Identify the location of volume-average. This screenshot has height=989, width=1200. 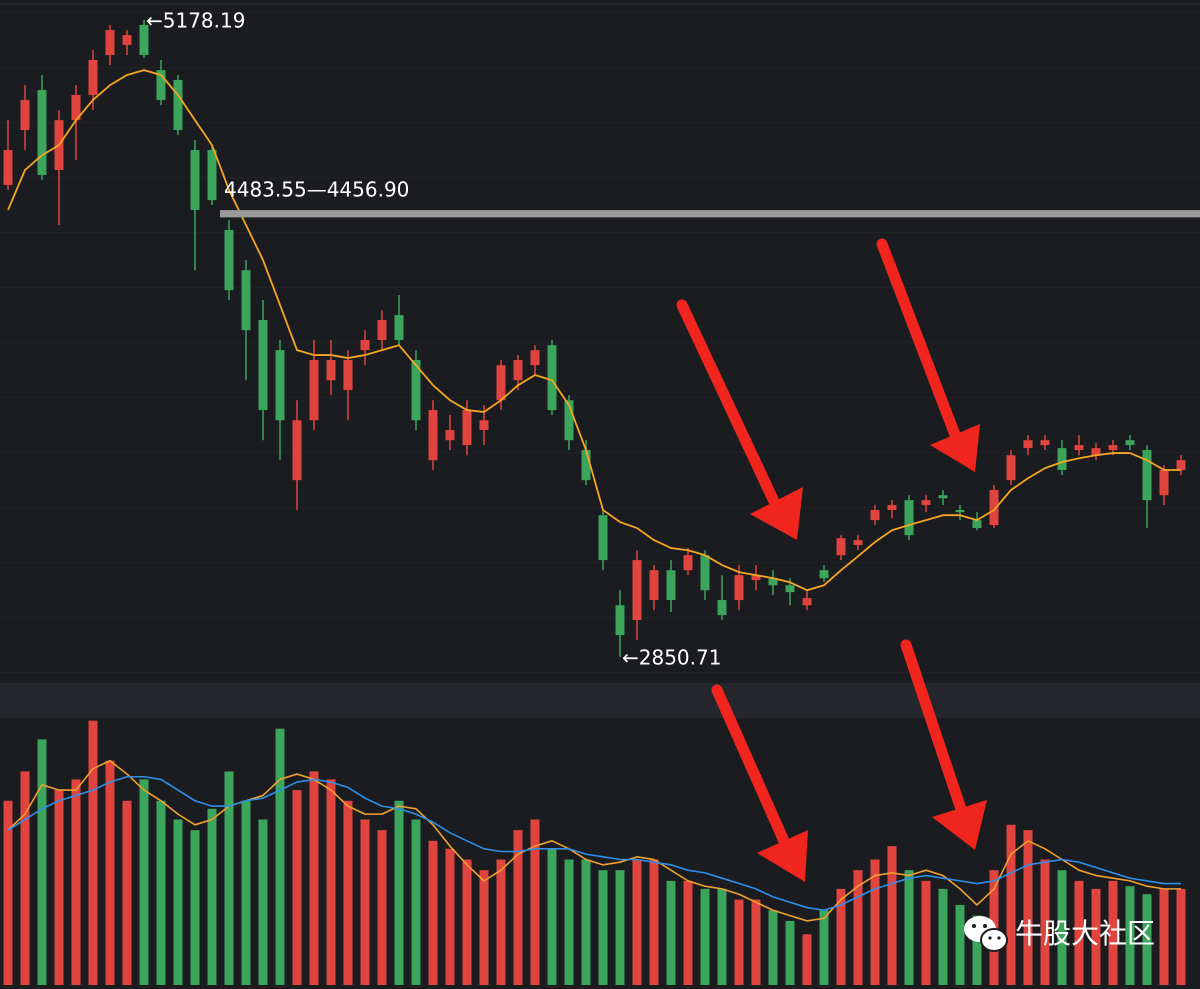
(594, 843).